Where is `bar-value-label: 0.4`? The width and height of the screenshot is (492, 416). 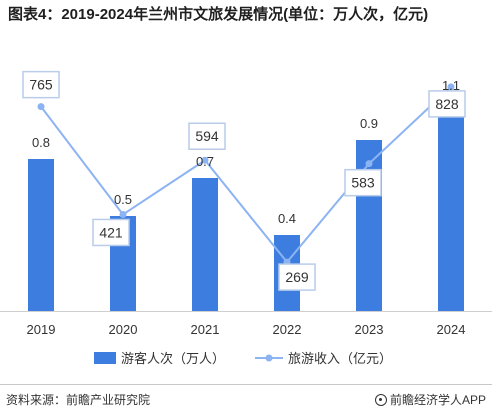
bar-value-label: 0.4 is located at coordinates (287, 218).